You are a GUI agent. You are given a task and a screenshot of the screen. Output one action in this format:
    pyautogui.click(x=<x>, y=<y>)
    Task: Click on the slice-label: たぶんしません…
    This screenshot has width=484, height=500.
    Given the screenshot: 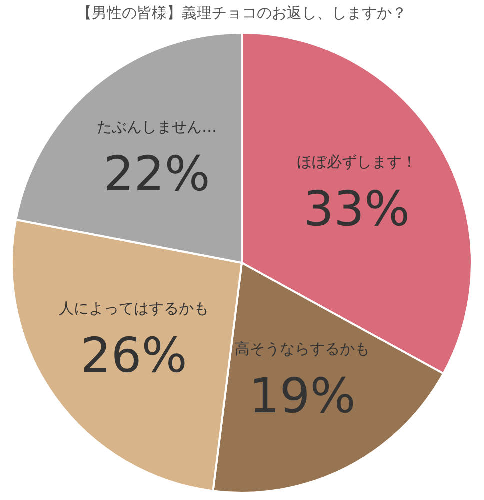 What is the action you would take?
    pyautogui.click(x=156, y=127)
    